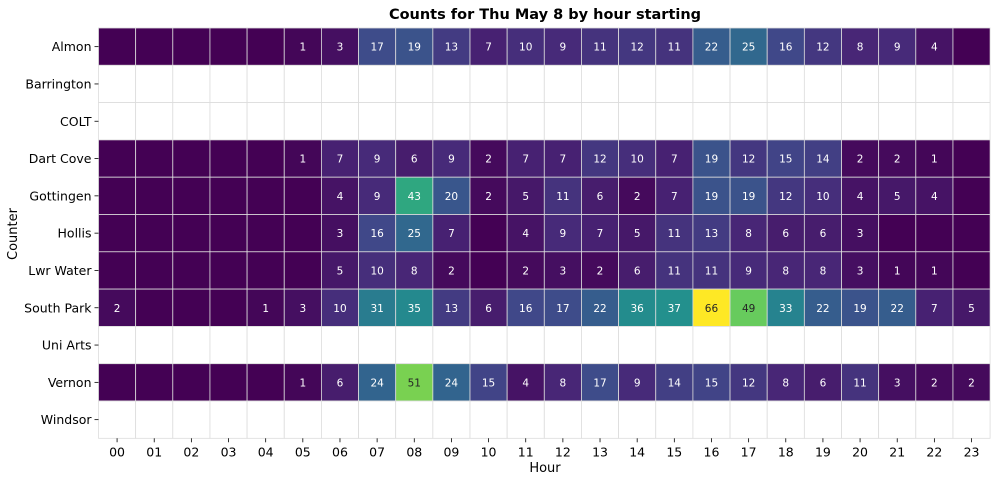 The image size is (1000, 482). I want to click on y-tick-label: Barrington, so click(58, 83).